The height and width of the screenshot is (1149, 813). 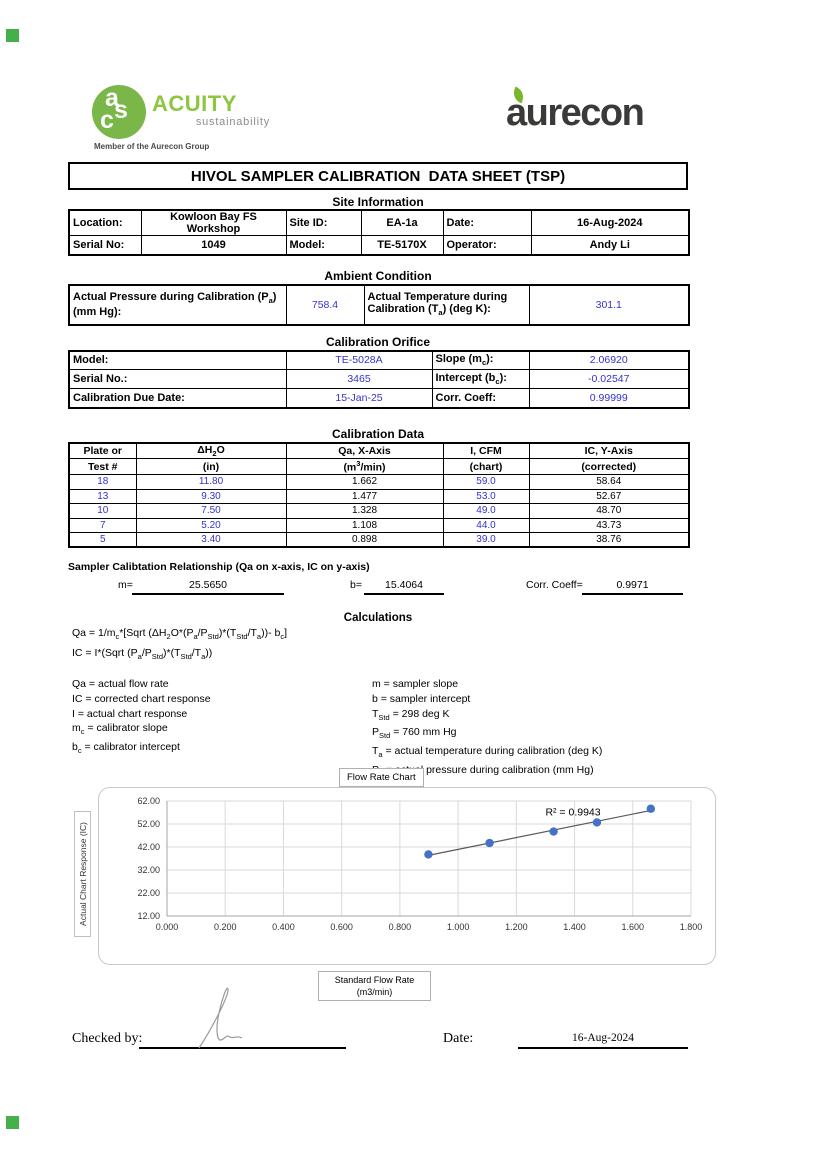 What do you see at coordinates (213, 222) in the screenshot?
I see `location-value: Kowloon Bay FS Workshop` at bounding box center [213, 222].